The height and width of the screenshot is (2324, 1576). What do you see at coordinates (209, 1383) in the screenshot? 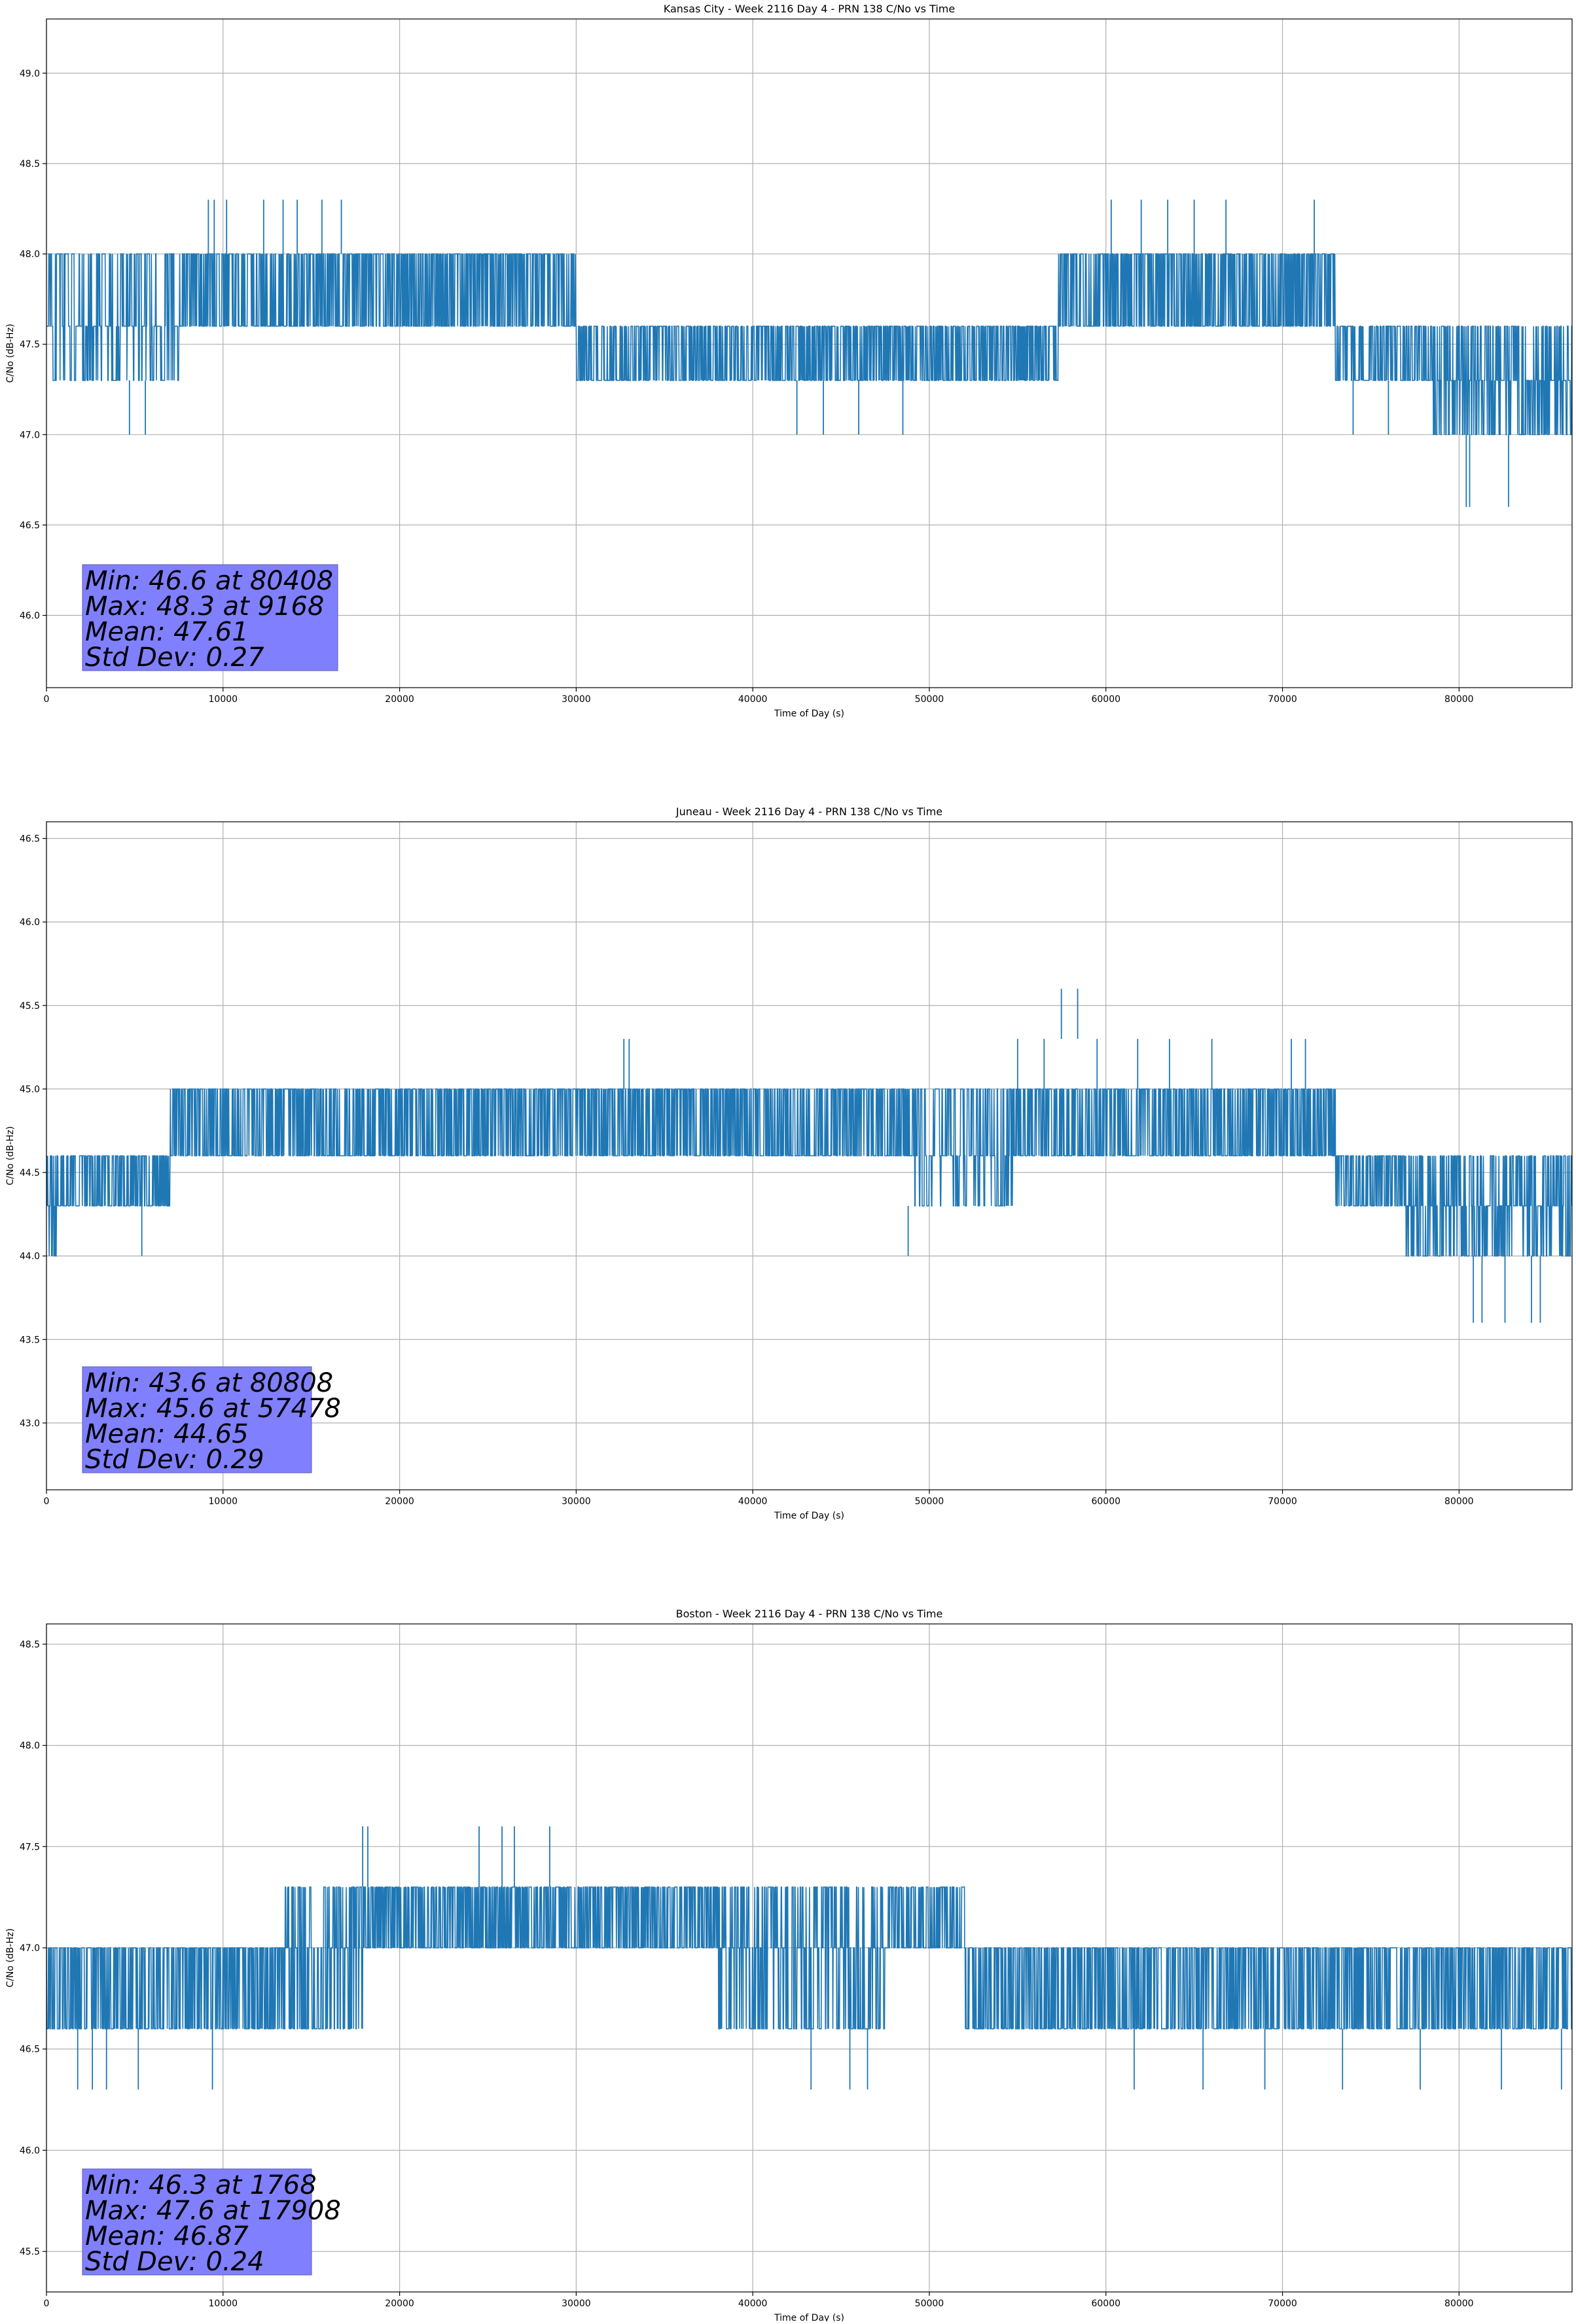
I see `stats-min: Min: 43.6 at 80808` at bounding box center [209, 1383].